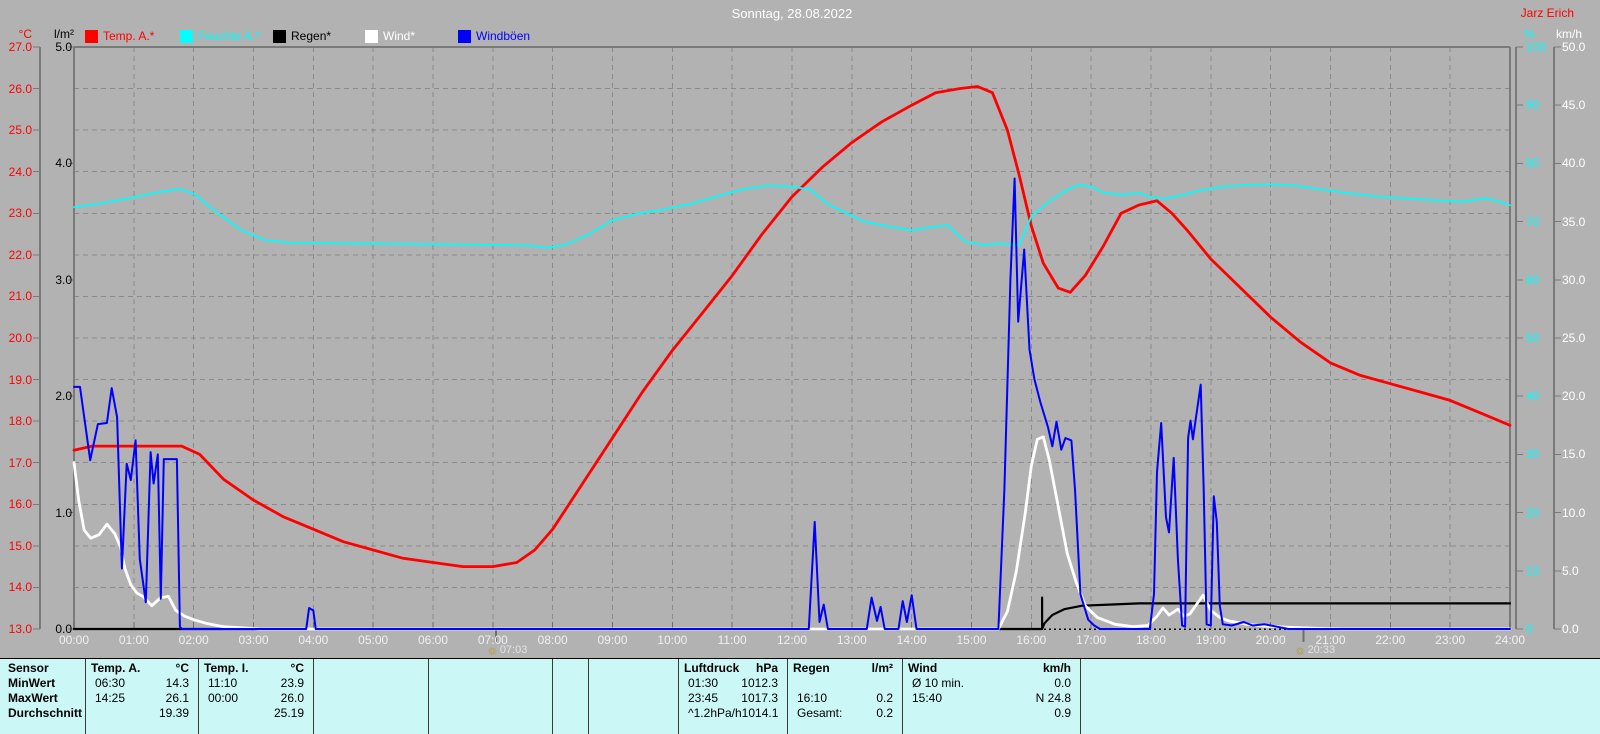  Describe the element at coordinates (182, 668) in the screenshot. I see `stats-column-unit: °C` at that location.